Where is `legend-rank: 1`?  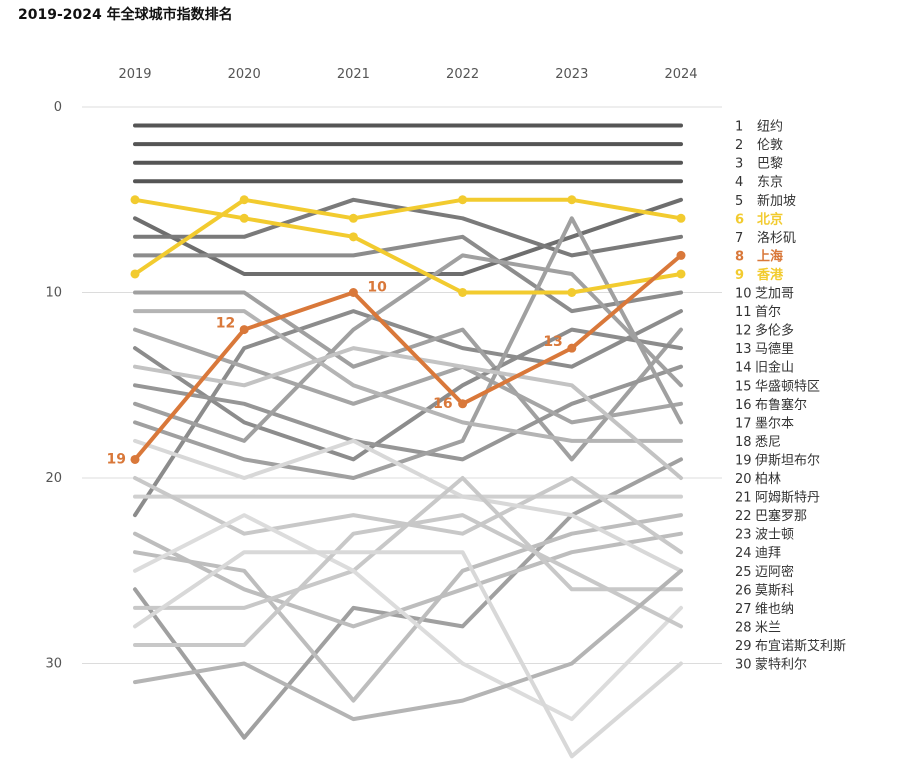
legend-rank: 1 is located at coordinates (739, 127).